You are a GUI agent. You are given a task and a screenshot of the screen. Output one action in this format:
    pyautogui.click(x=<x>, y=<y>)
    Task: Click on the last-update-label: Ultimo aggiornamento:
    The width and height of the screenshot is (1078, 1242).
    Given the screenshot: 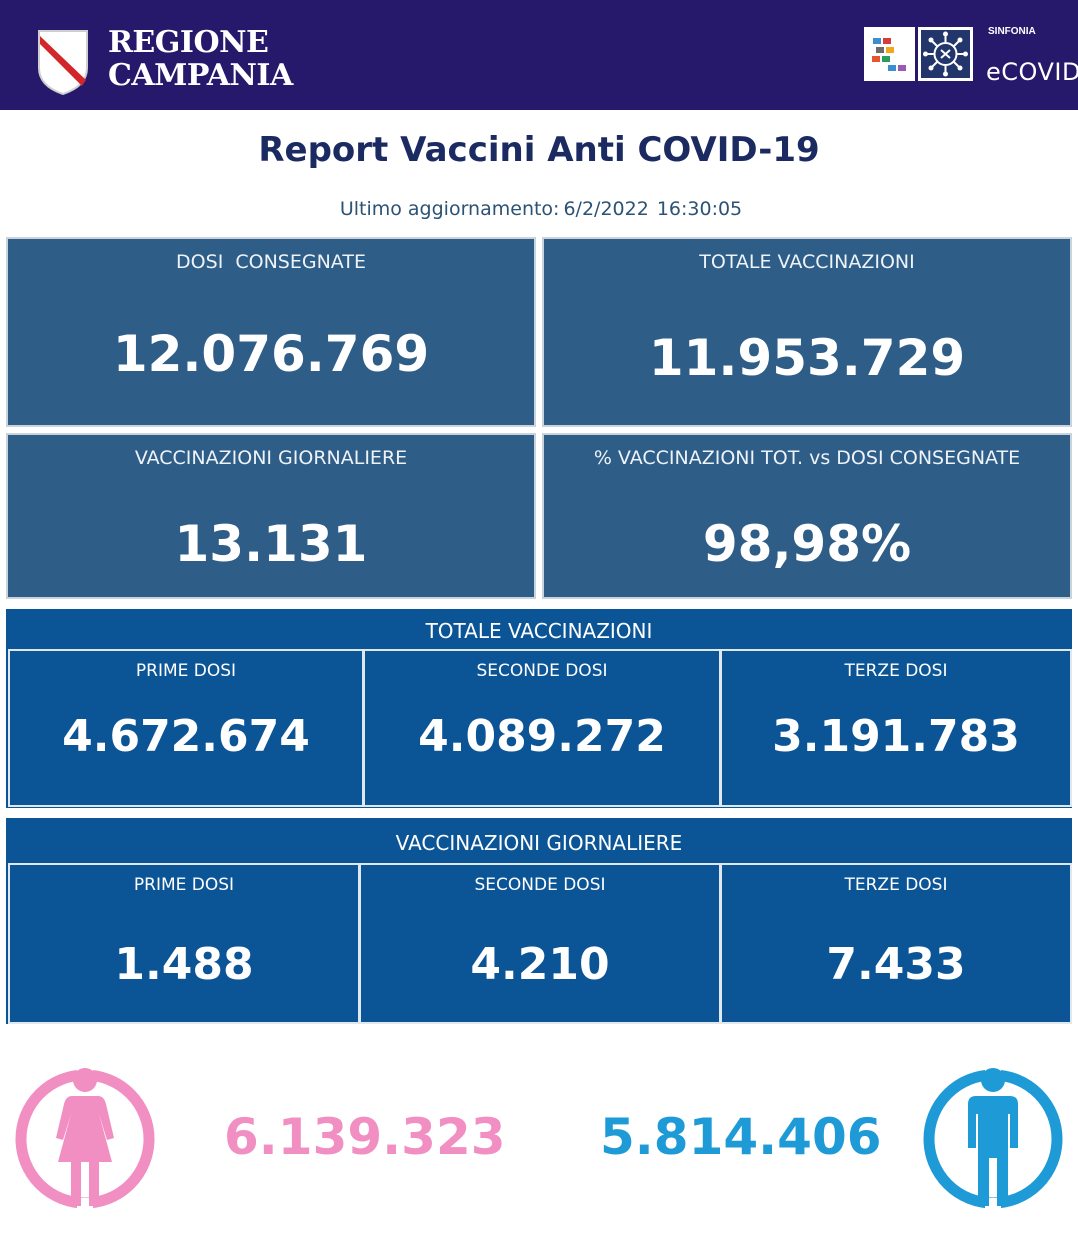 What is the action you would take?
    pyautogui.click(x=449, y=209)
    